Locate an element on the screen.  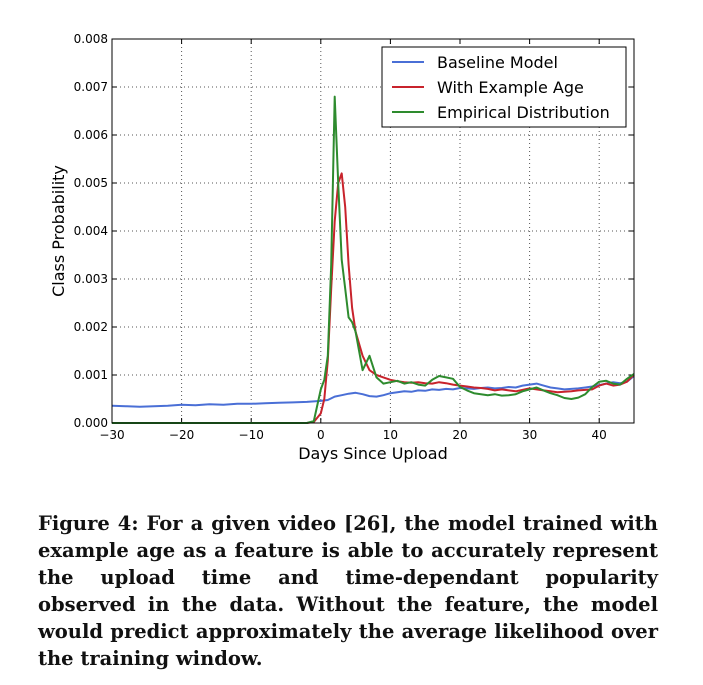
x-tick-label: 20 is located at coordinates (459, 435).